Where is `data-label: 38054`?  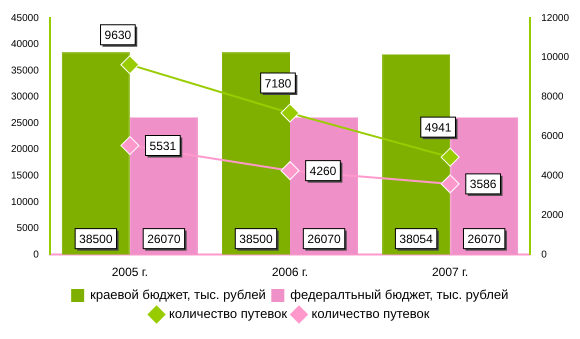 data-label: 38054 is located at coordinates (416, 239).